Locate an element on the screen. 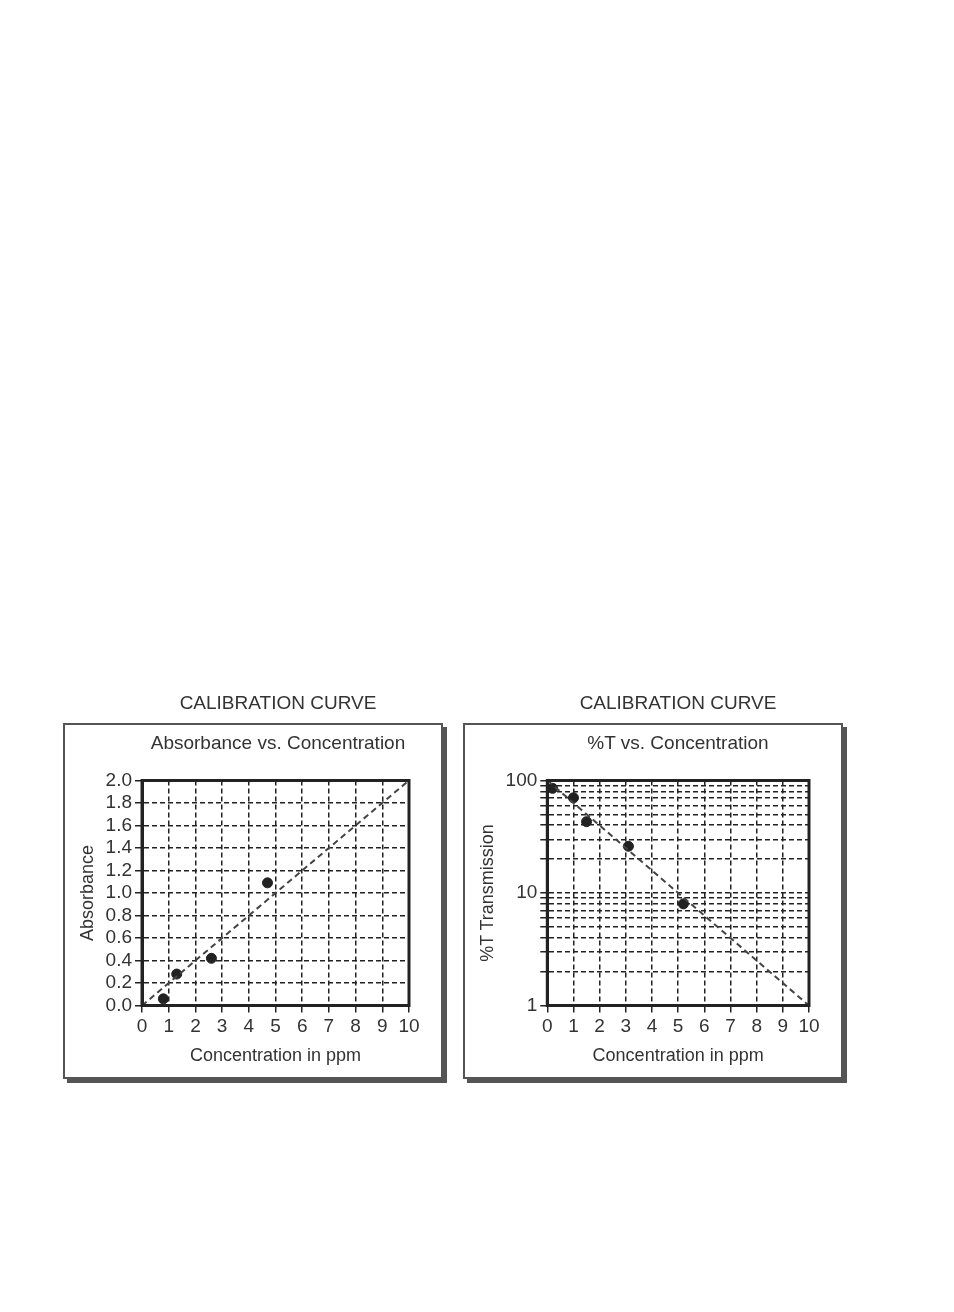 This screenshot has height=1312, width=954. y-axis-title: %T Transmission is located at coordinates (486, 893).